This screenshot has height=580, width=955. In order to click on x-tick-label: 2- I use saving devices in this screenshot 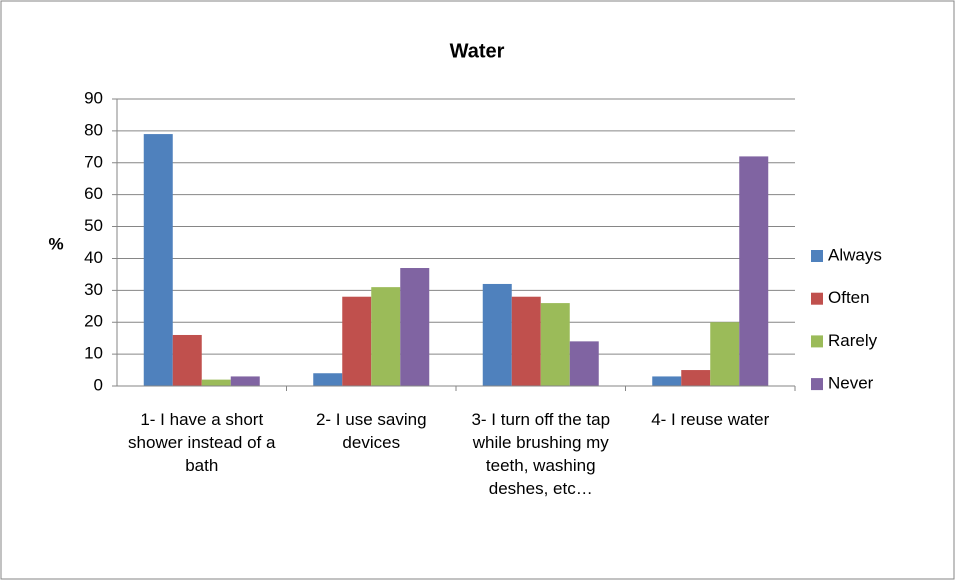, I will do `click(371, 431)`.